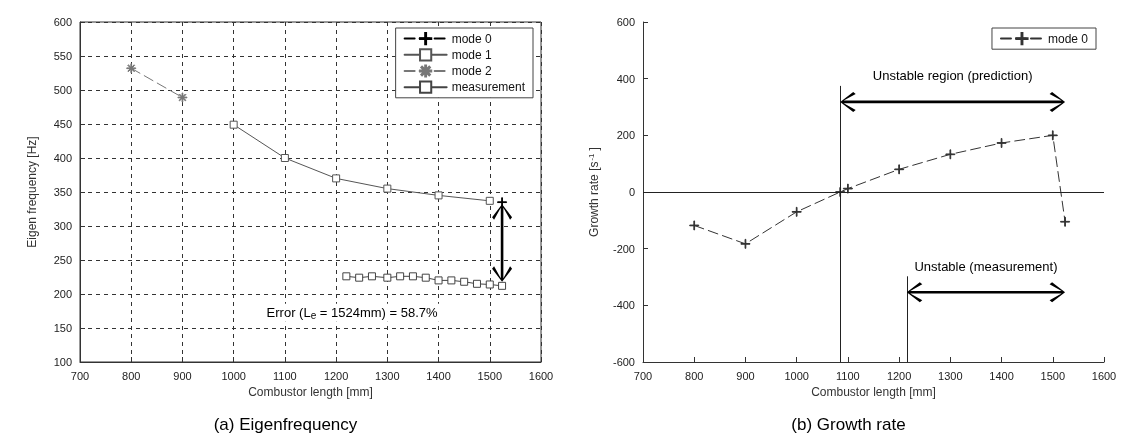  Describe the element at coordinates (62, 328) in the screenshot. I see `y-tick-label: 150` at that location.